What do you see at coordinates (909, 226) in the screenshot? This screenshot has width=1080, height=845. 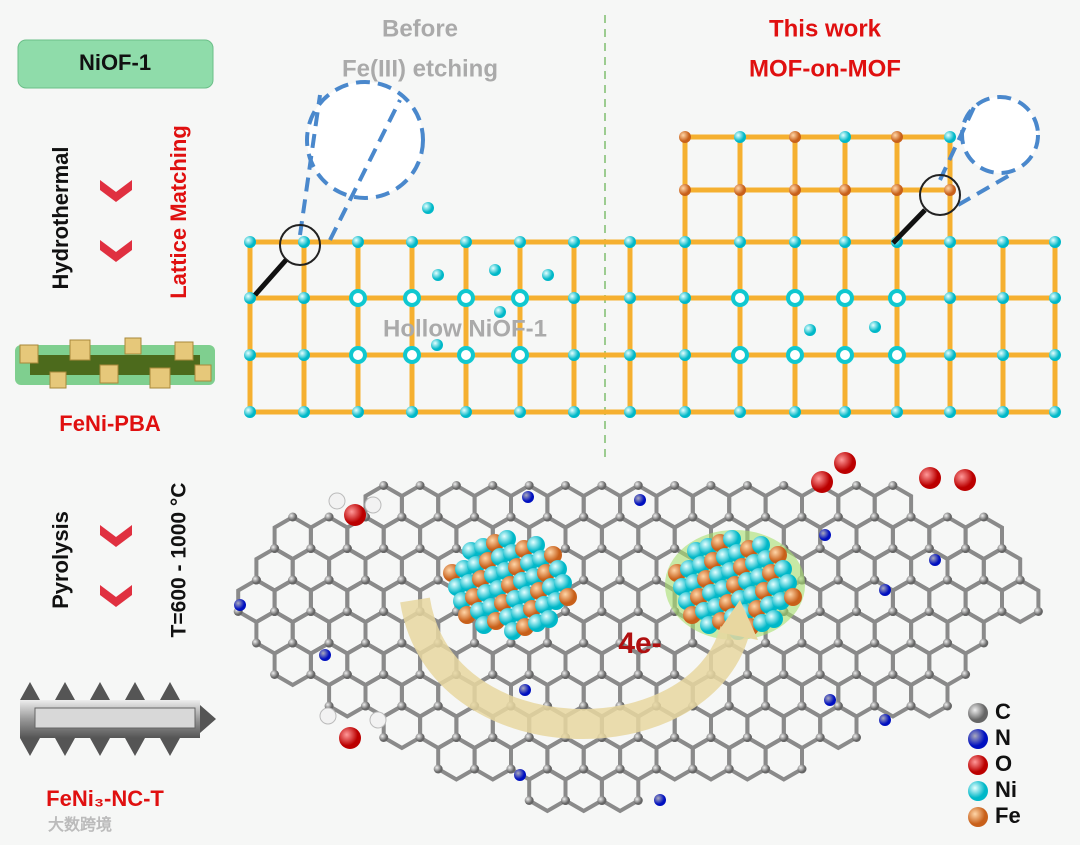 I see `handle` at bounding box center [909, 226].